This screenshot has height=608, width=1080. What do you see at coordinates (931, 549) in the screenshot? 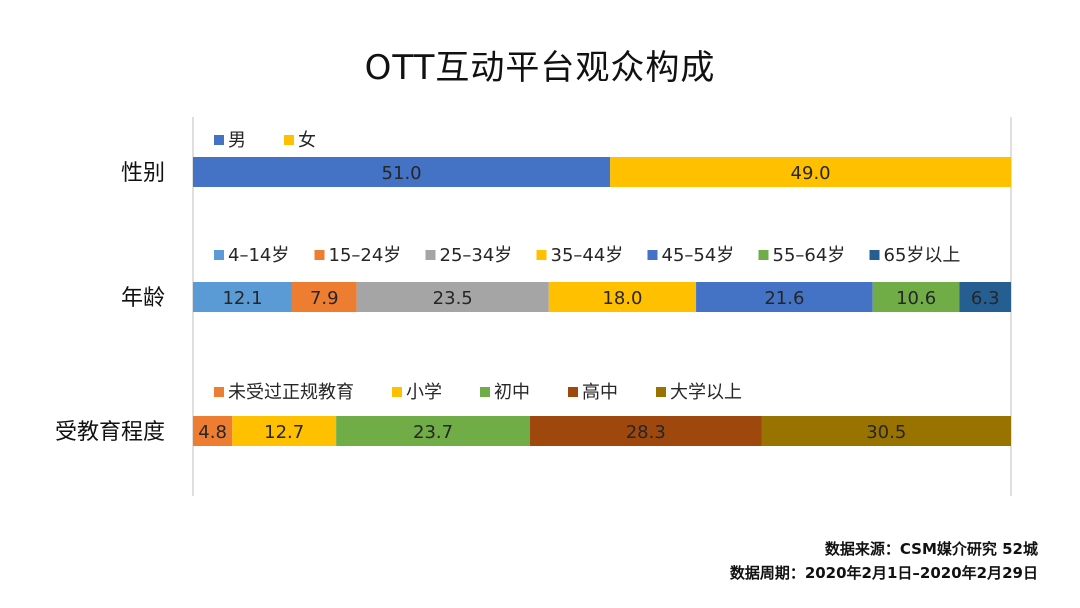
I see `data-source-note: 数据来源：CSM媒介研究 52城` at bounding box center [931, 549].